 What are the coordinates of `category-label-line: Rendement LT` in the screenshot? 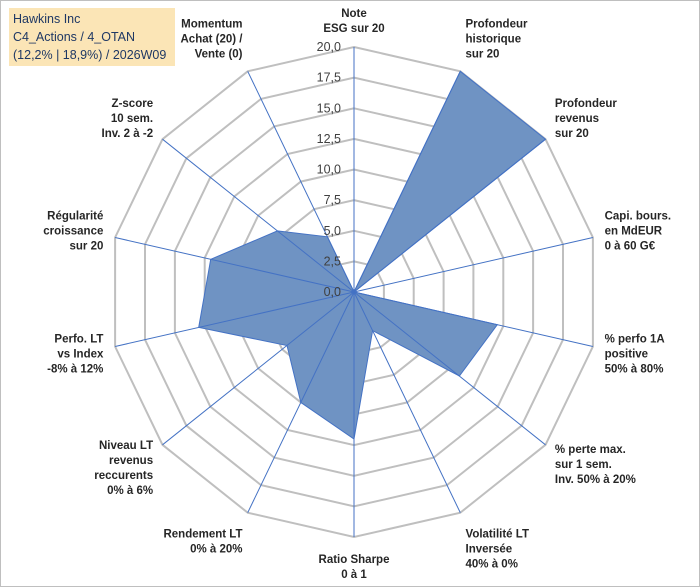 It's located at (202, 535).